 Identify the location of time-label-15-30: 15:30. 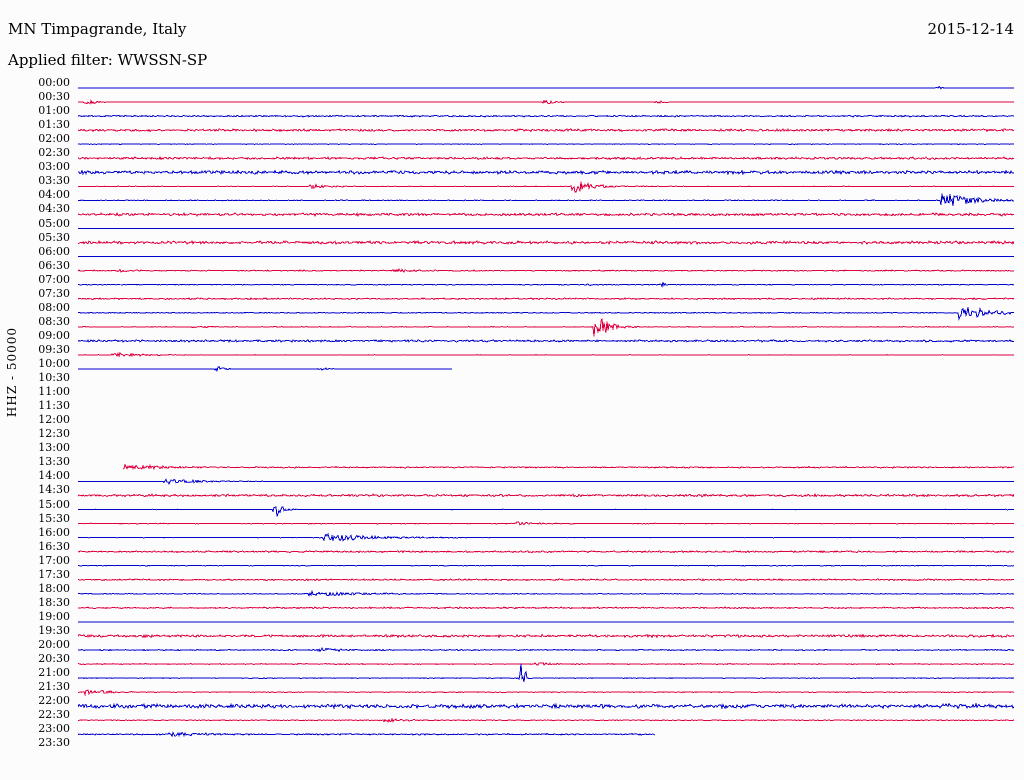
(54, 518).